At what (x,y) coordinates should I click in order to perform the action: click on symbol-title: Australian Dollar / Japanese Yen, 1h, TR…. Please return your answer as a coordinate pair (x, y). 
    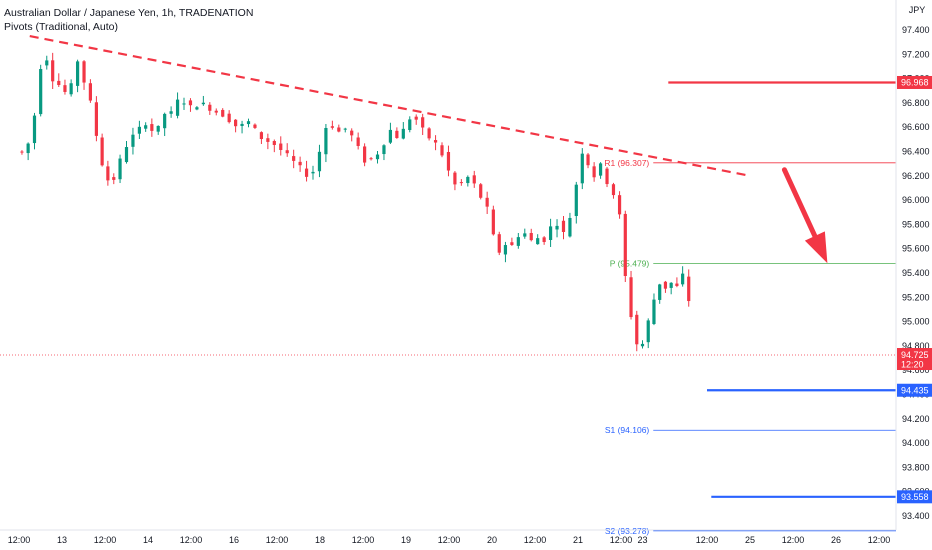
    Looking at the image, I should click on (129, 13).